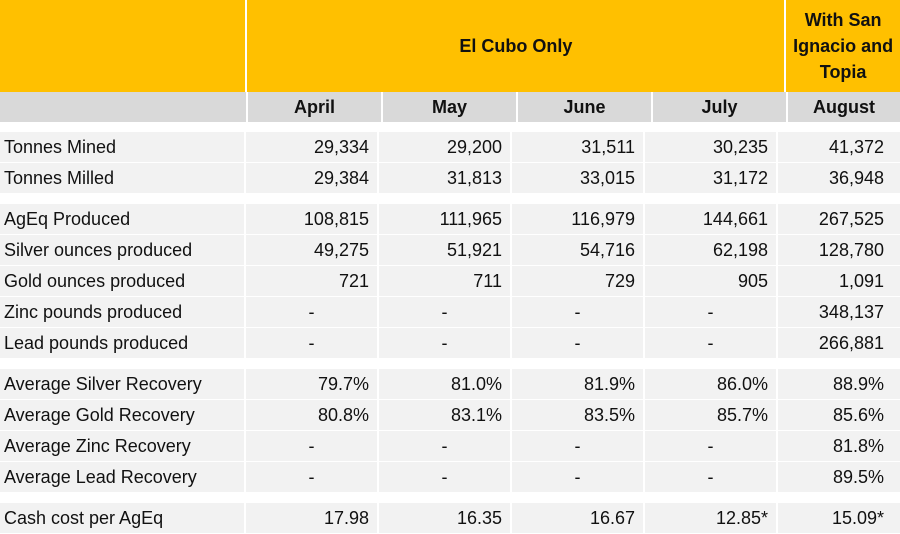  I want to click on table-cell: 111,965, so click(445, 219).